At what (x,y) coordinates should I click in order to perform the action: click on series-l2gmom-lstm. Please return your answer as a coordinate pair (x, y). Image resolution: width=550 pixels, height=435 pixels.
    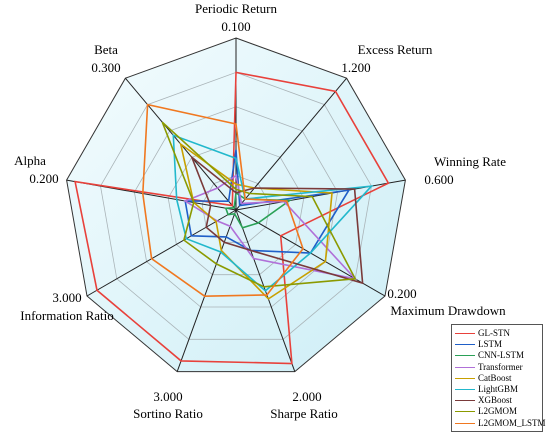
    Looking at the image, I should click on (222, 200).